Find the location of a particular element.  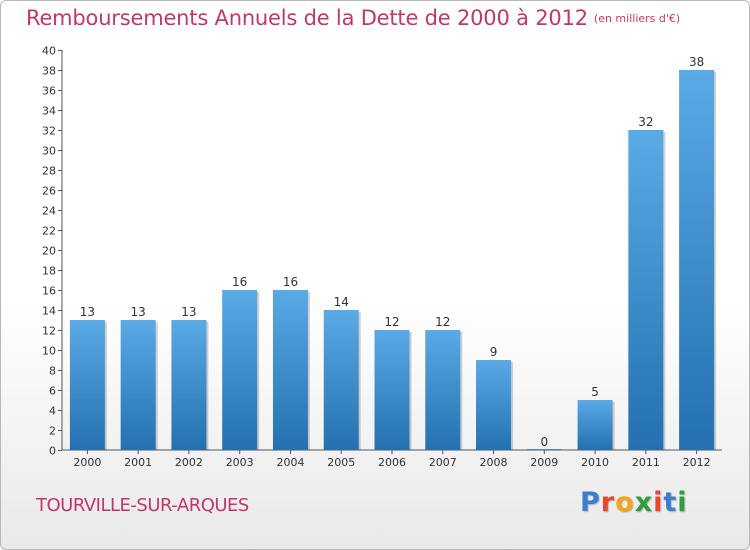

x-tick-label-2003: 2003 is located at coordinates (240, 462).